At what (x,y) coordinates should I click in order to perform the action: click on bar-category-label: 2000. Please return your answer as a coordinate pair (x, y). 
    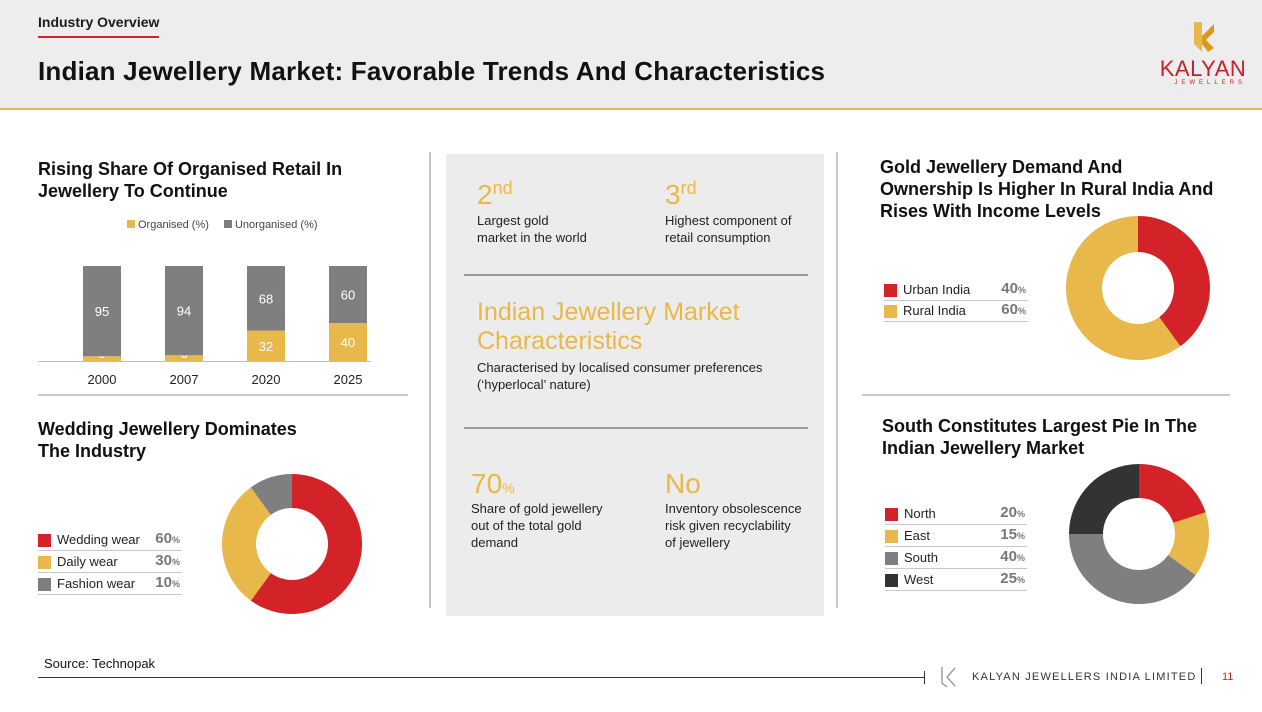
    Looking at the image, I should click on (102, 379).